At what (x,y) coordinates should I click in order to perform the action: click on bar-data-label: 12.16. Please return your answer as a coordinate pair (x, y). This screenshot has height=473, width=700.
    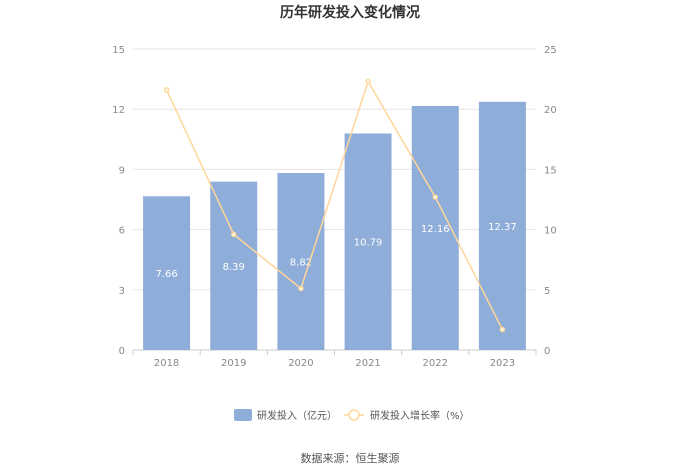
    Looking at the image, I should click on (435, 229).